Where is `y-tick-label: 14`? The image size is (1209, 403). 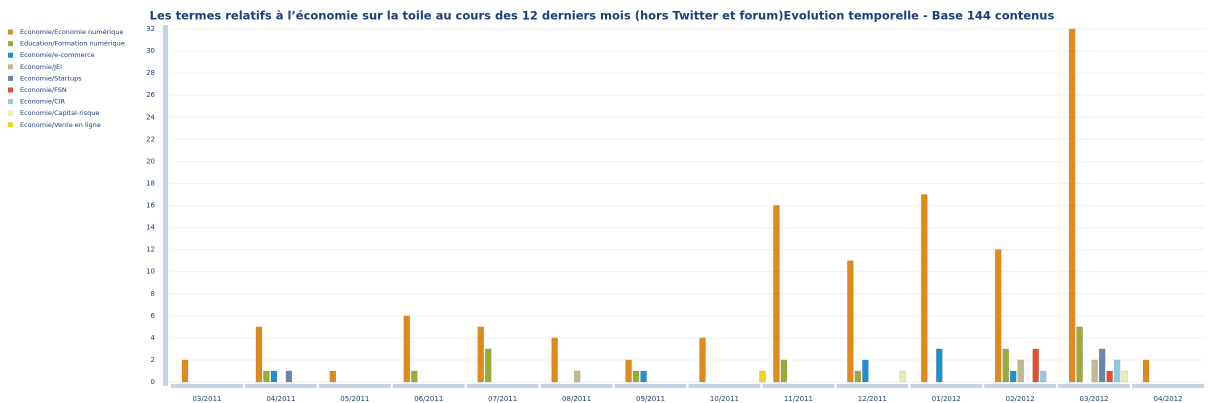 y-tick-label: 14 is located at coordinates (150, 228).